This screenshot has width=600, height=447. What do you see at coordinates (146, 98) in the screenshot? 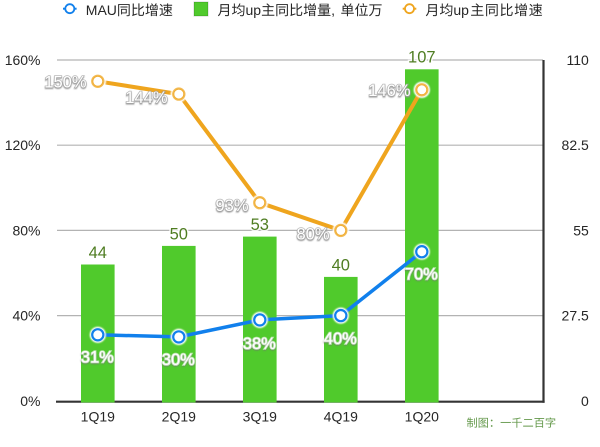
I see `svg-text: 144%` at bounding box center [146, 98].